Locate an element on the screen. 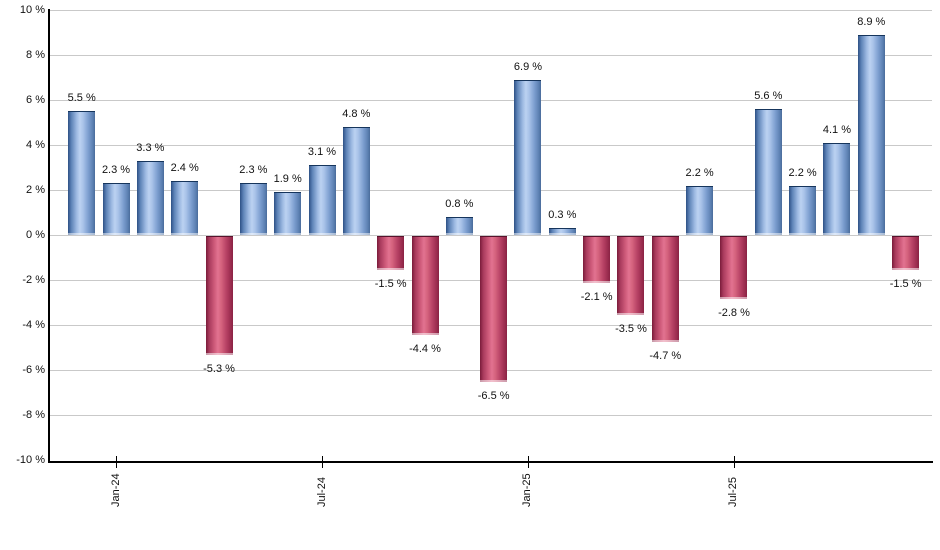 This screenshot has height=550, width=940. bar-value-label: 6.9 % is located at coordinates (528, 66).